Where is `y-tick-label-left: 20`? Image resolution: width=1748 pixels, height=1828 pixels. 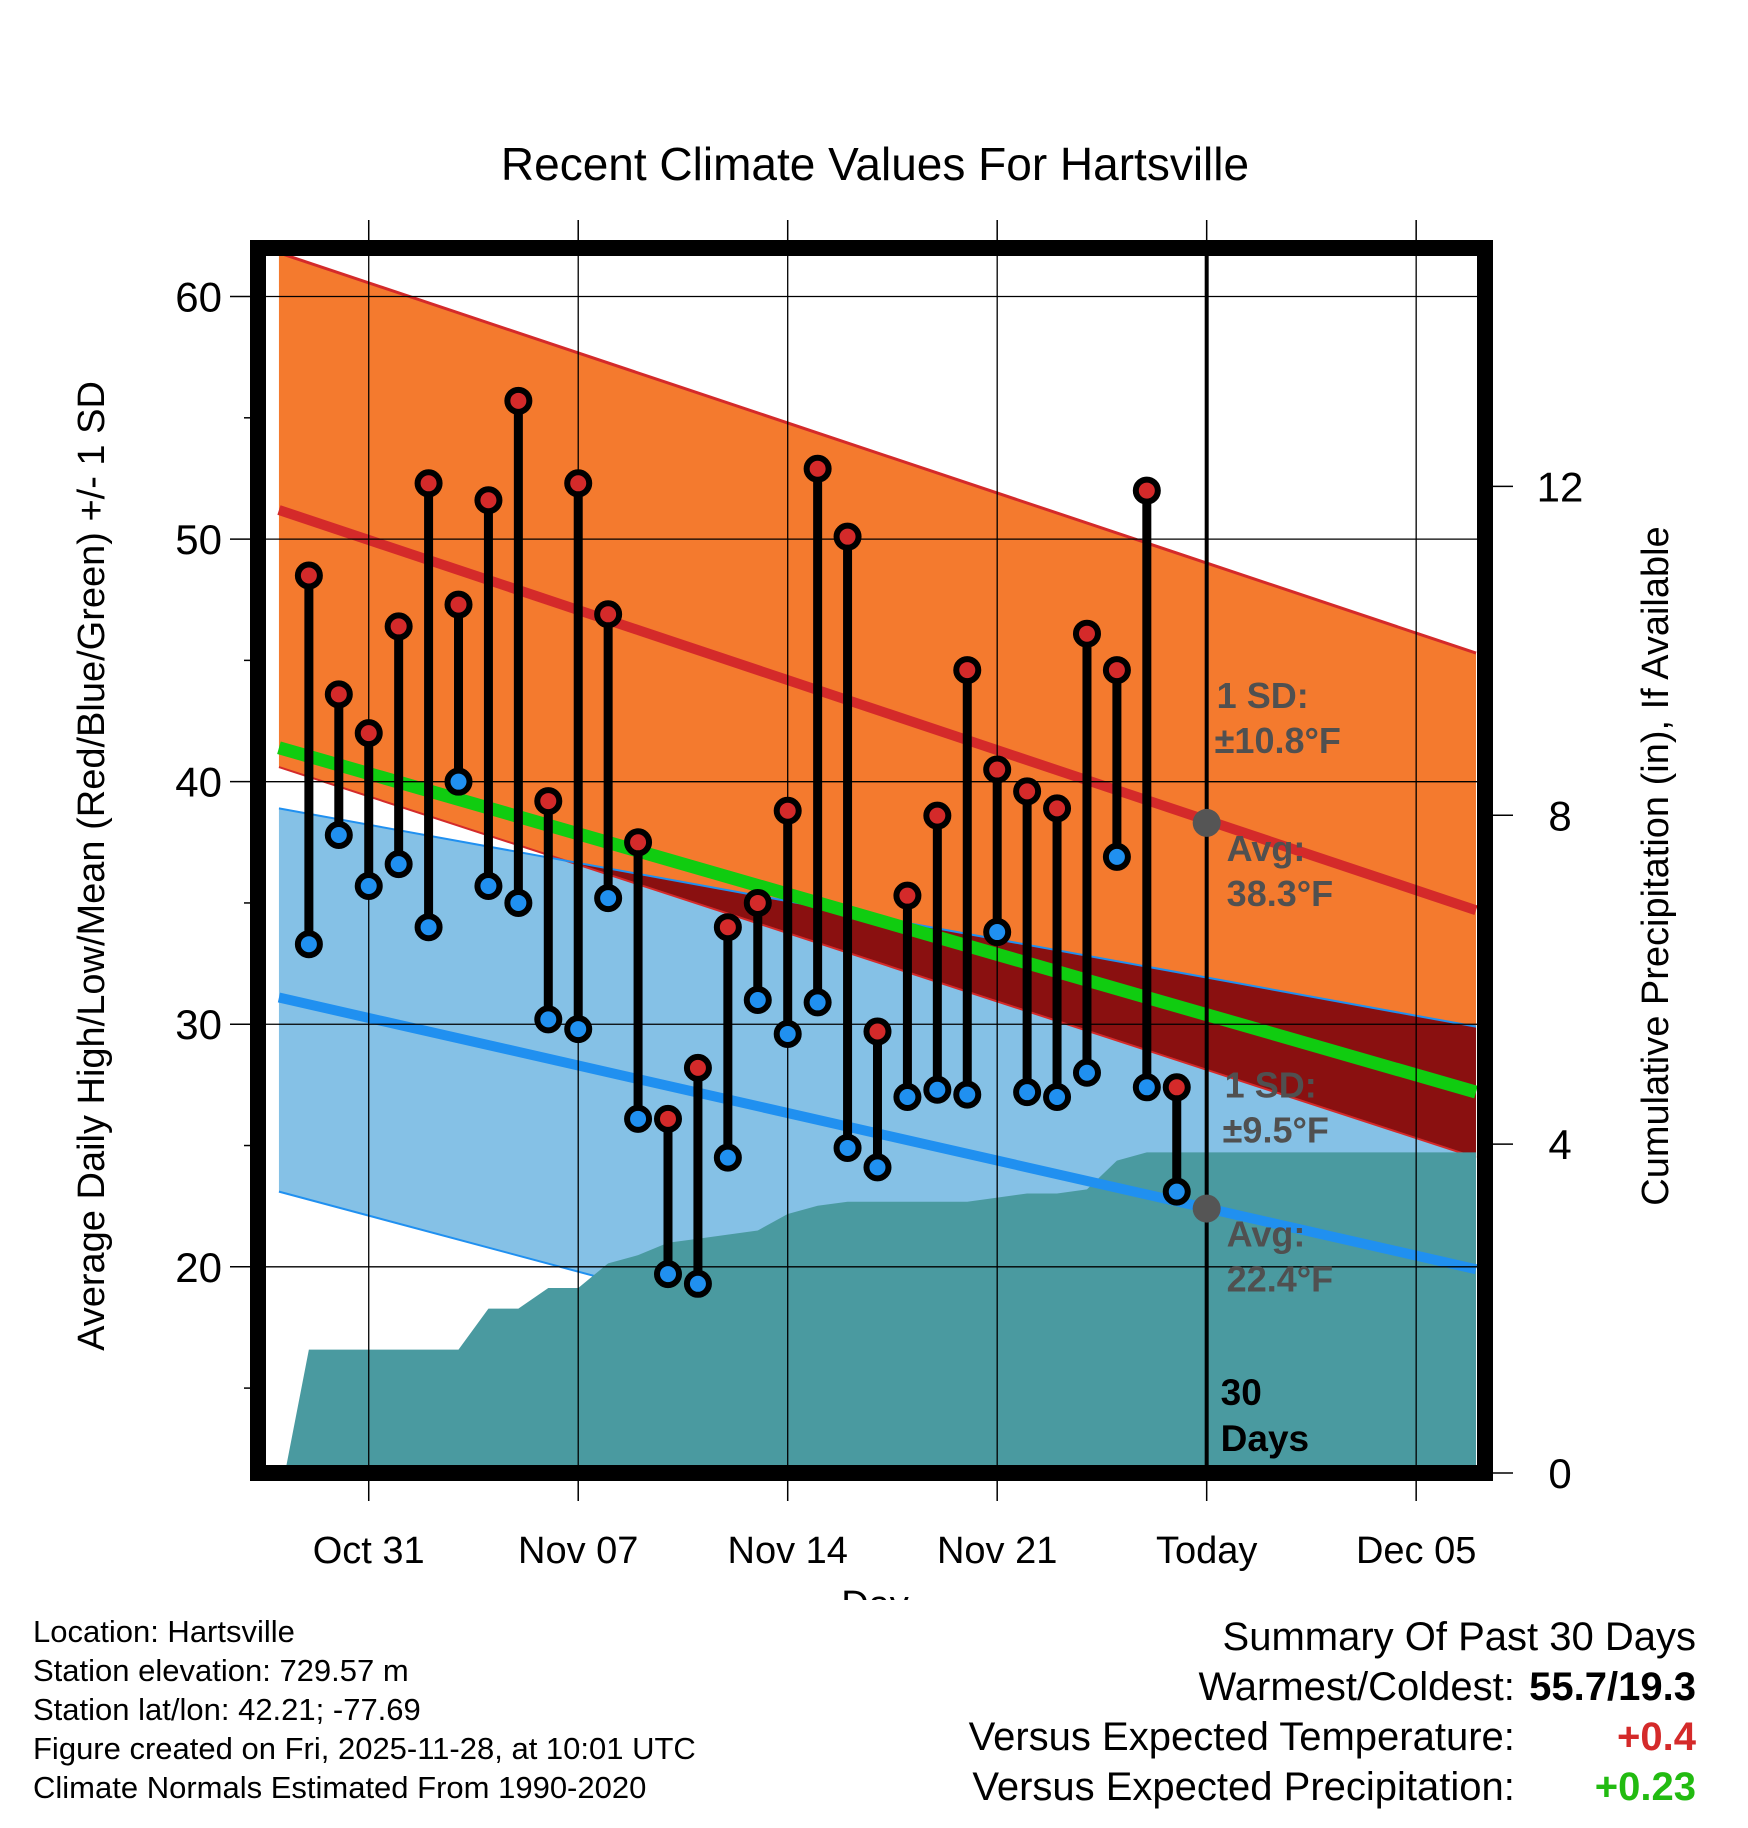
y-tick-label-left: 20 is located at coordinates (198, 1267).